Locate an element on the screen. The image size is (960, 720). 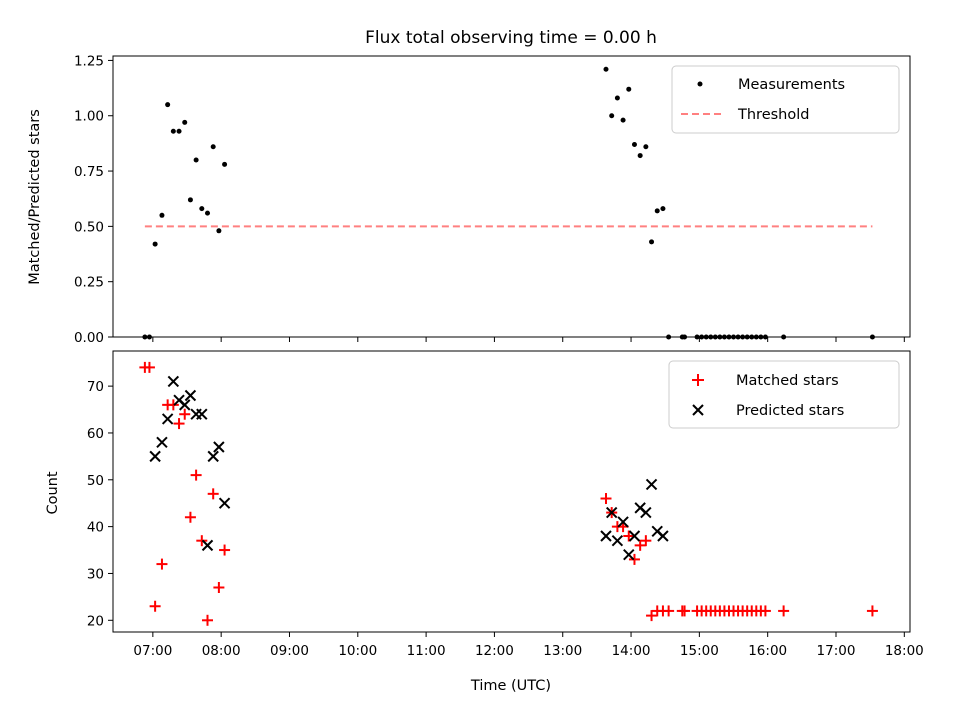
x-axis-label: Time (UTC) is located at coordinates (510, 686).